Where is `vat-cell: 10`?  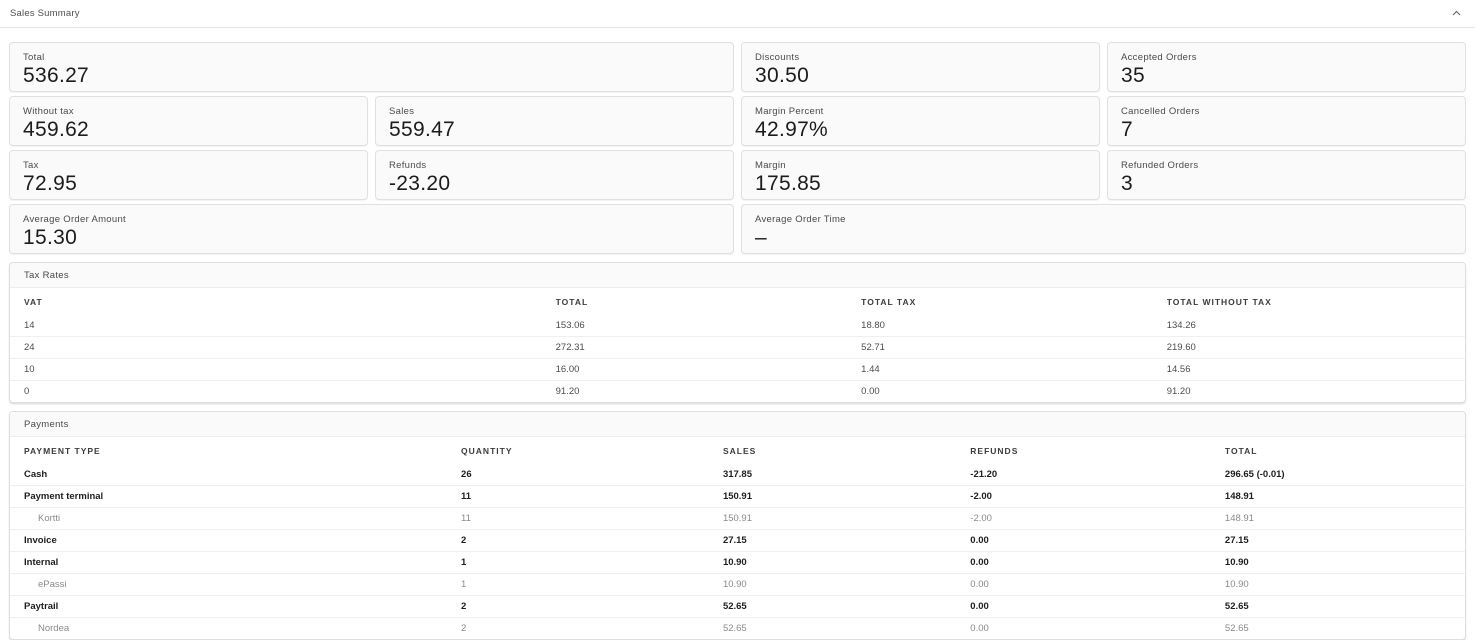
vat-cell: 10 is located at coordinates (29, 369).